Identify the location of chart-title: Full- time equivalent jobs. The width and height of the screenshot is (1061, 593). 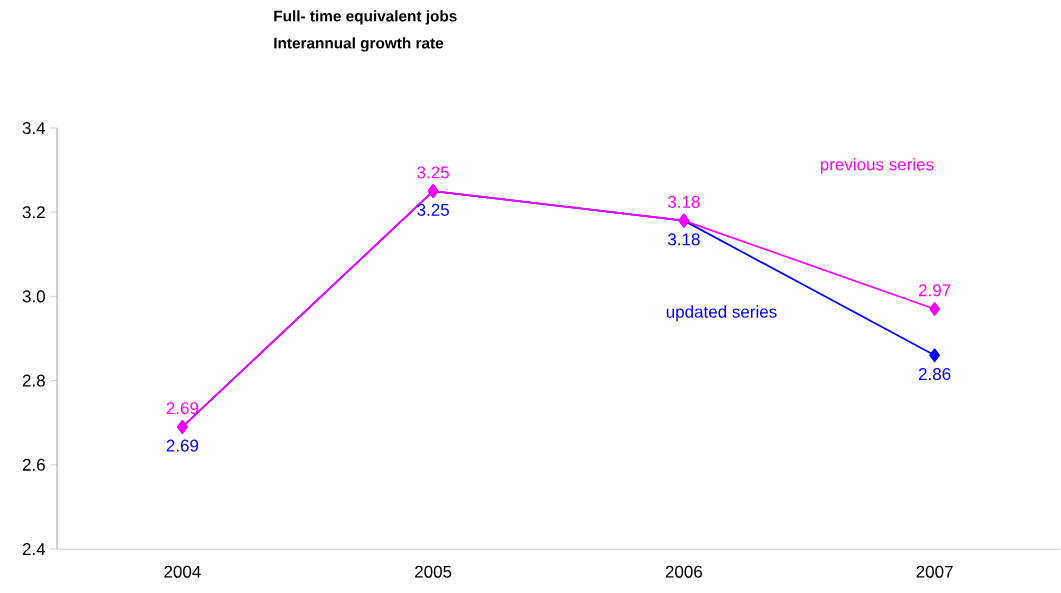
(365, 17).